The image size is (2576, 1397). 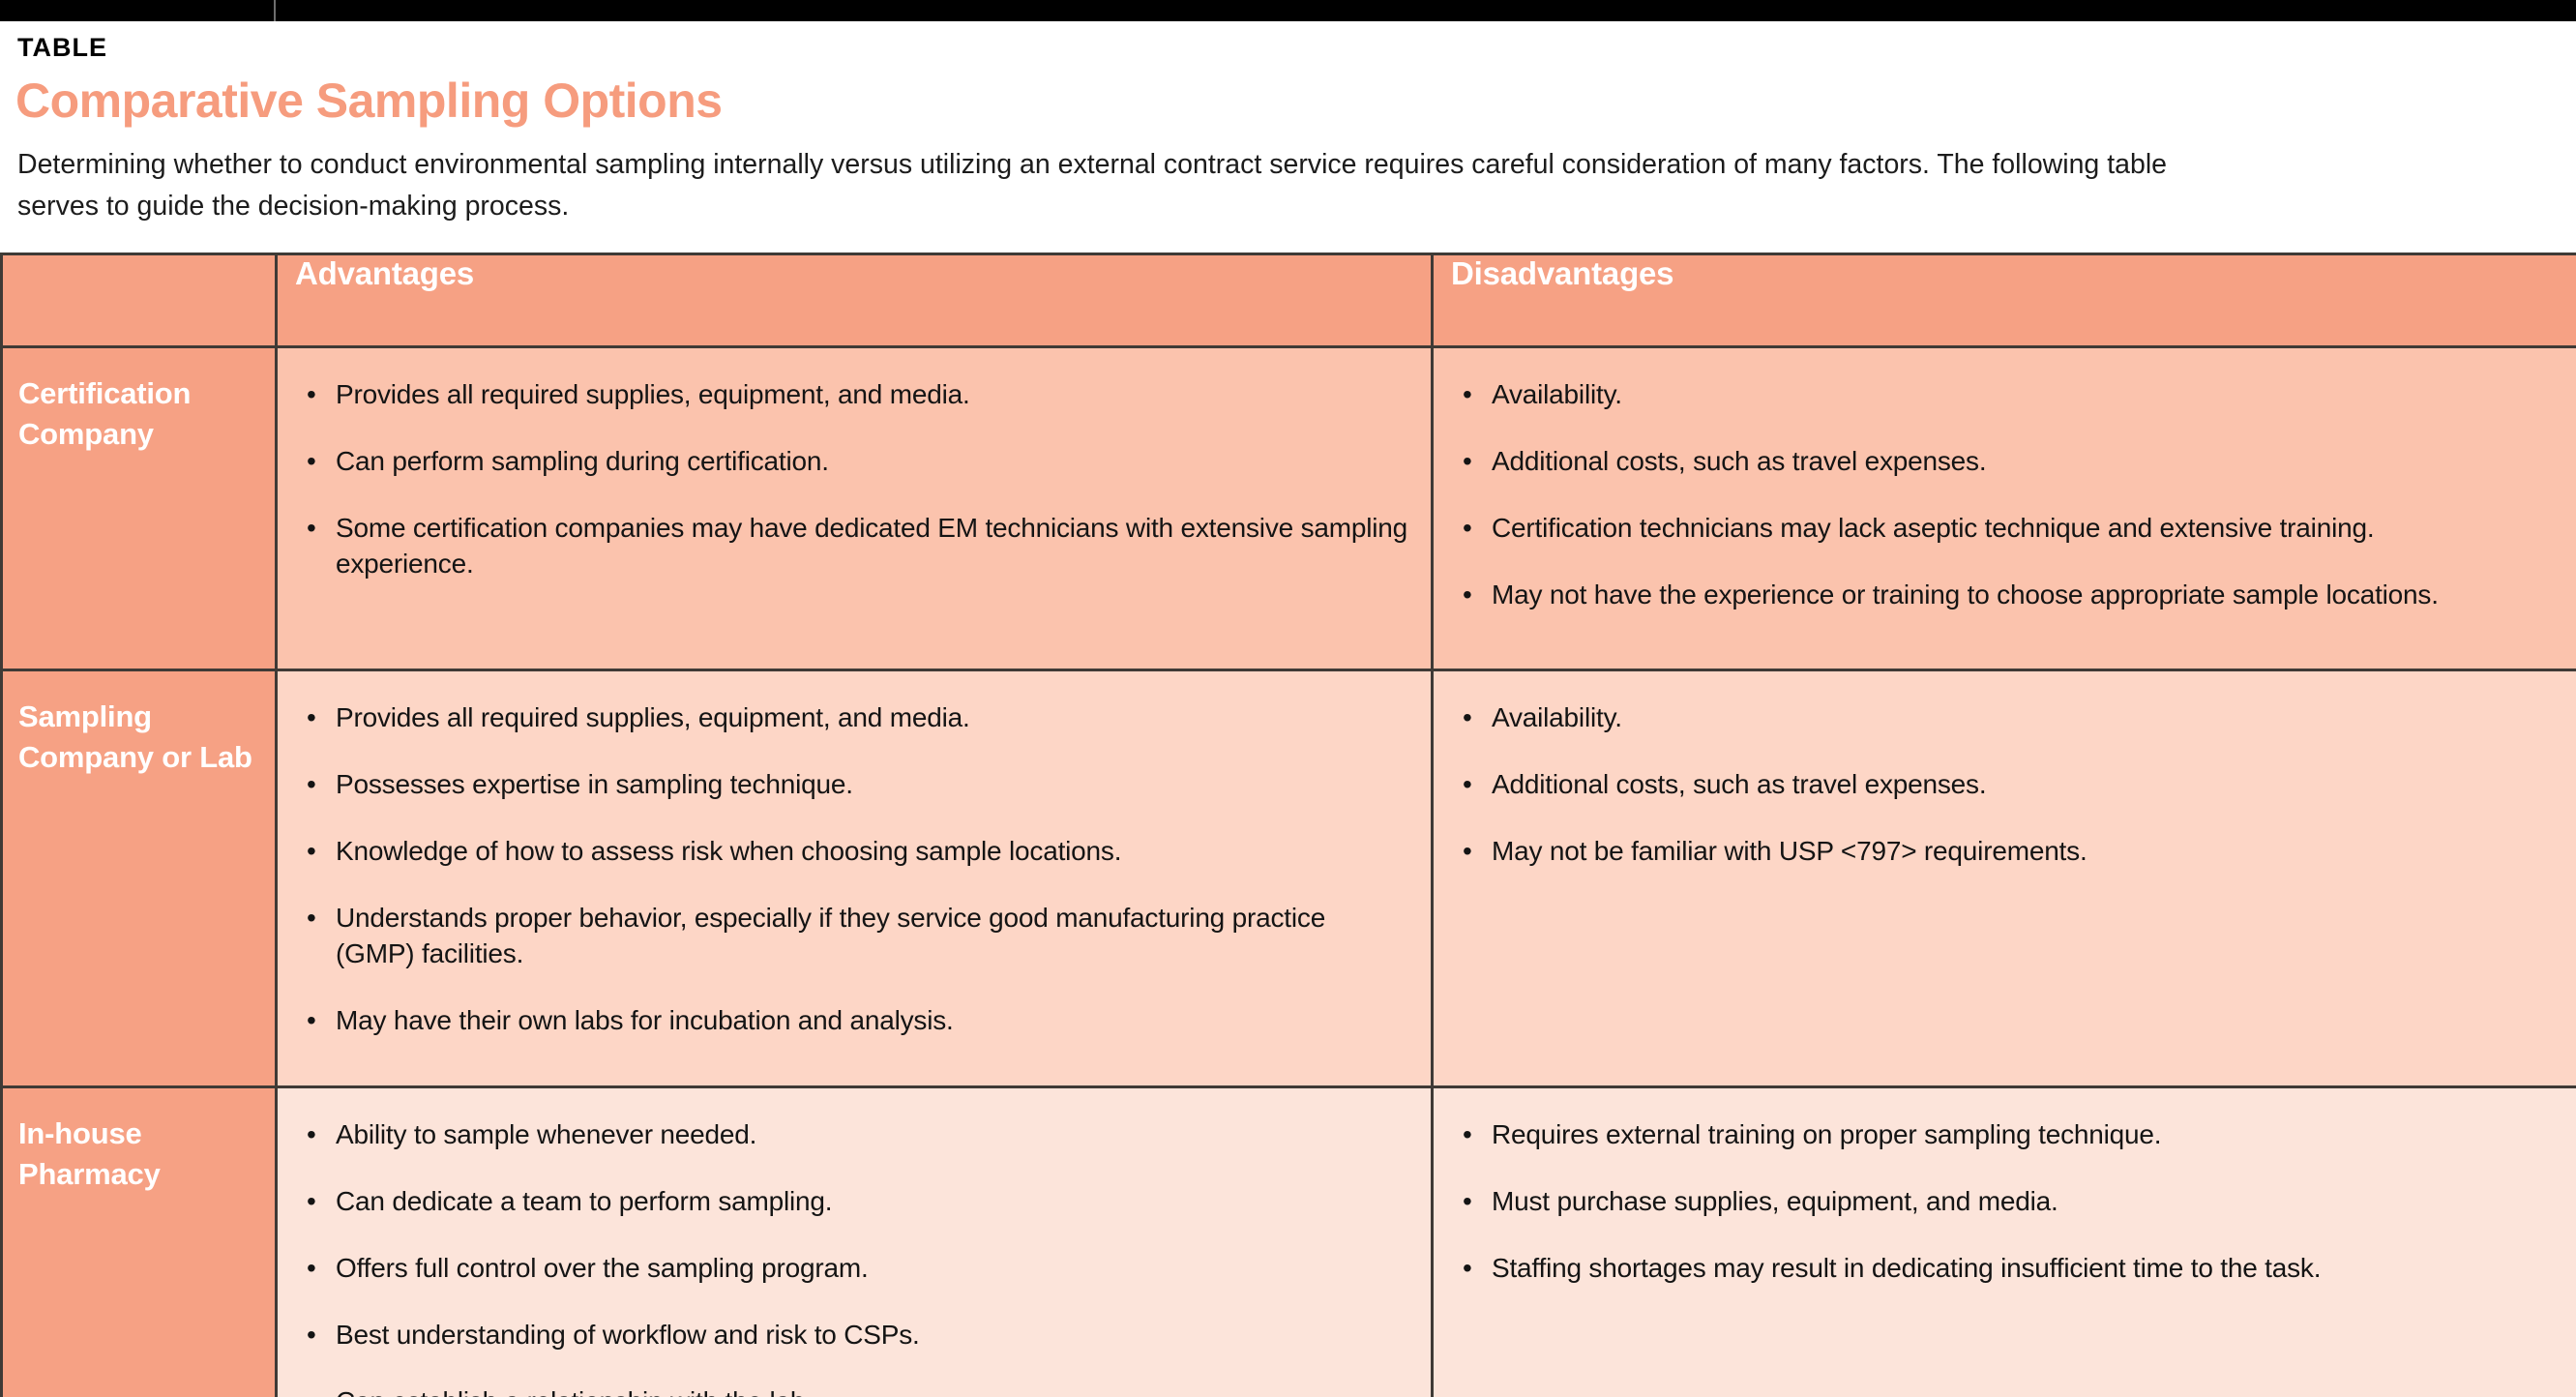 What do you see at coordinates (856, 1202) in the screenshot?
I see `bullet-item: Can dedicate a team to perform sampling.` at bounding box center [856, 1202].